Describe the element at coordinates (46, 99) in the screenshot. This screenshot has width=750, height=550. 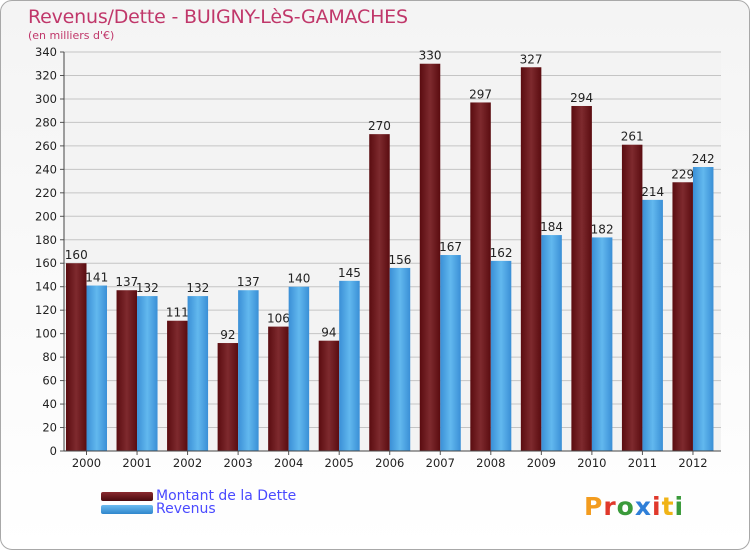
I see `y-tick-label: 300` at that location.